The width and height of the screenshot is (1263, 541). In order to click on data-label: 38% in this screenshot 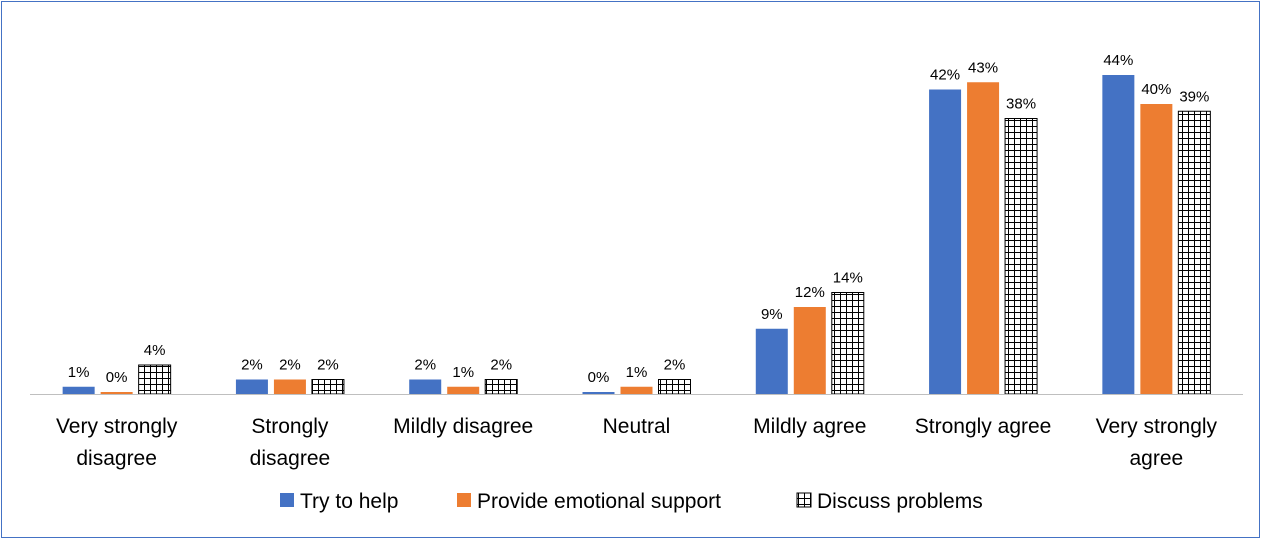, I will do `click(1021, 104)`.